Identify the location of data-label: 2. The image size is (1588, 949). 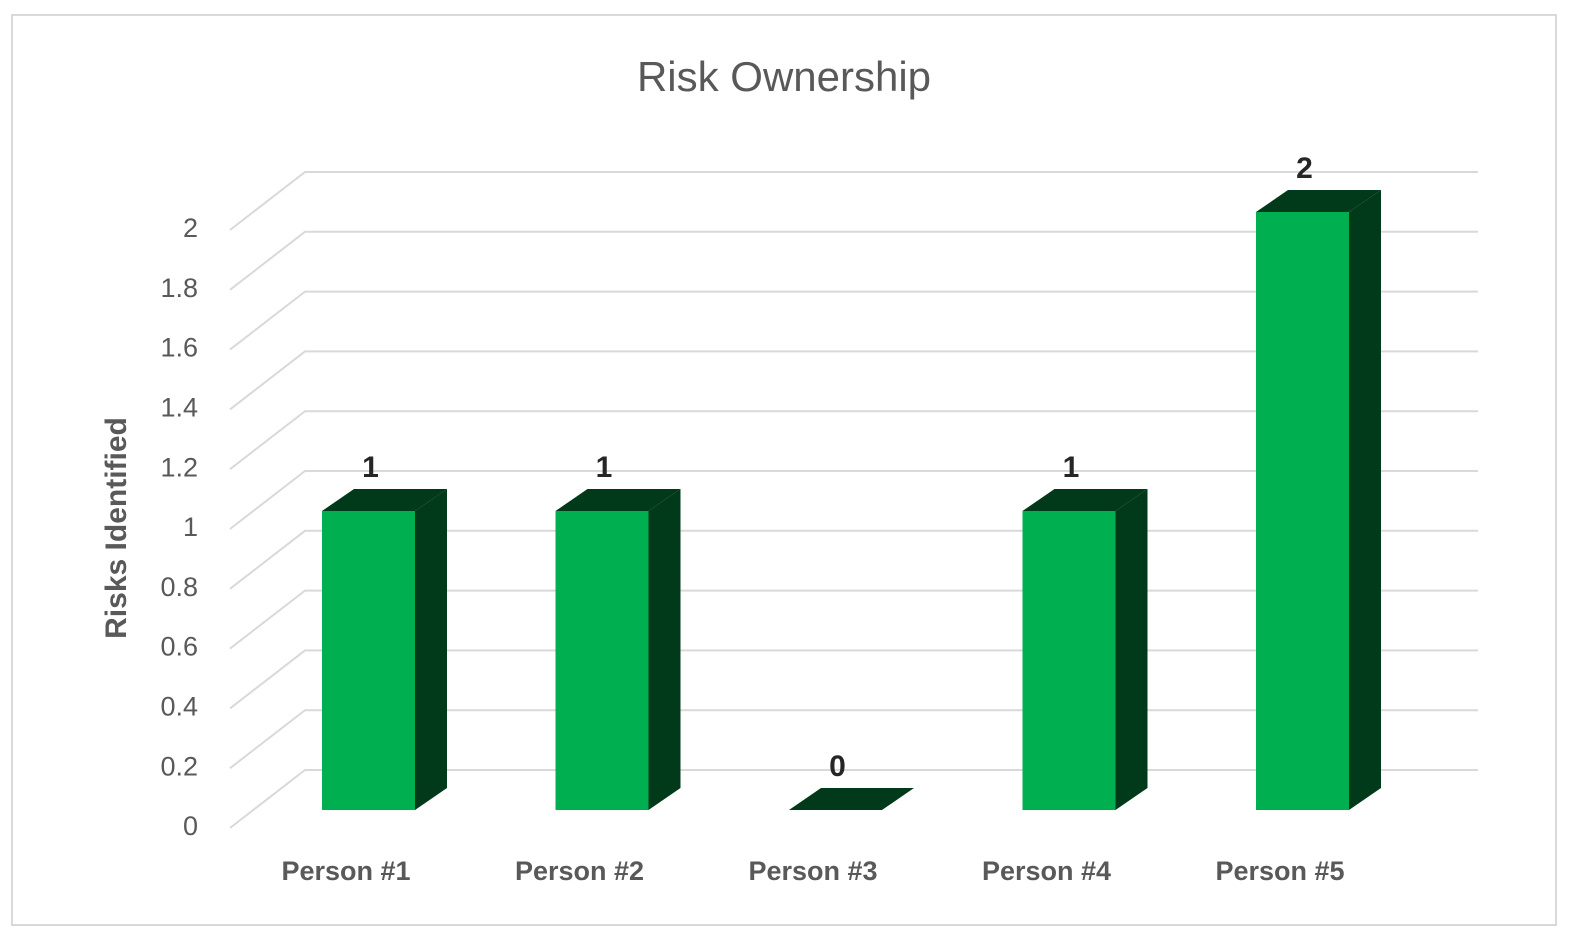
(1304, 168).